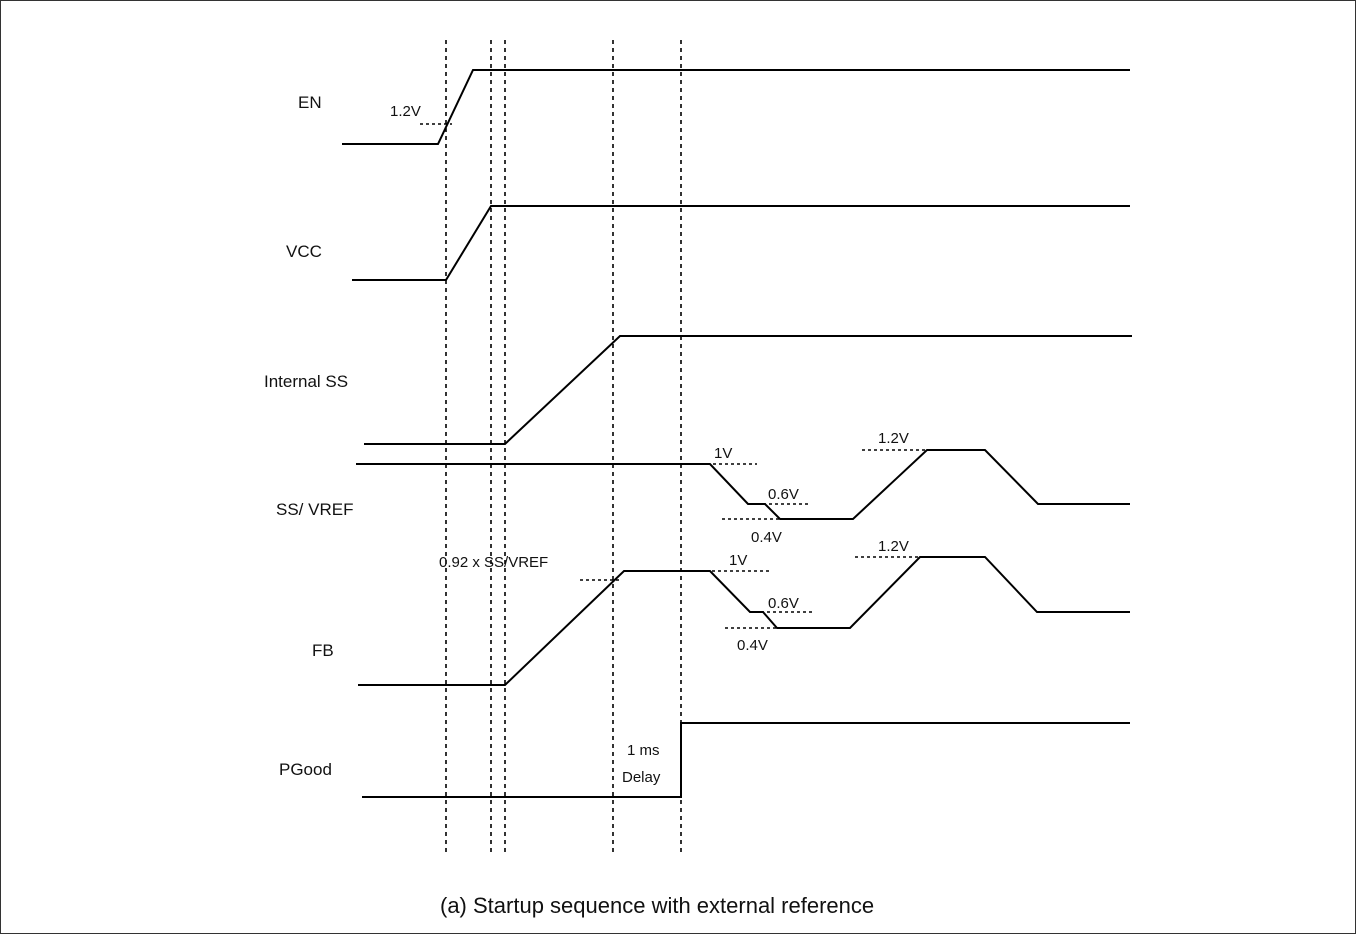 The width and height of the screenshot is (1358, 936). What do you see at coordinates (723, 453) in the screenshot?
I see `ss-1v-label: 1V` at bounding box center [723, 453].